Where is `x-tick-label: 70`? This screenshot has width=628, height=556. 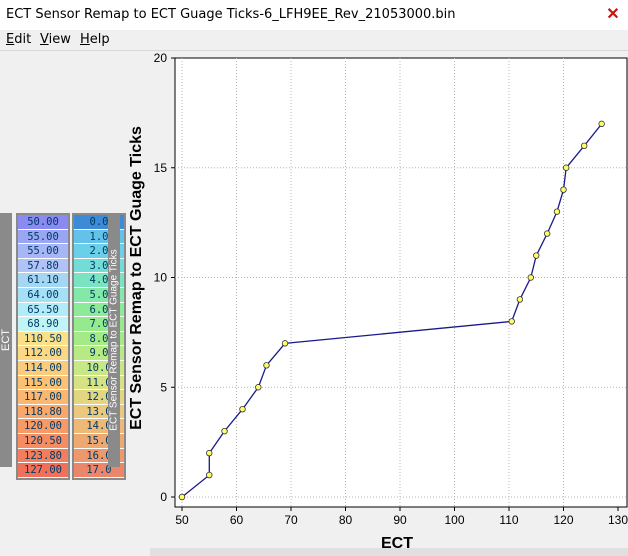
x-tick-label: 70 is located at coordinates (291, 520).